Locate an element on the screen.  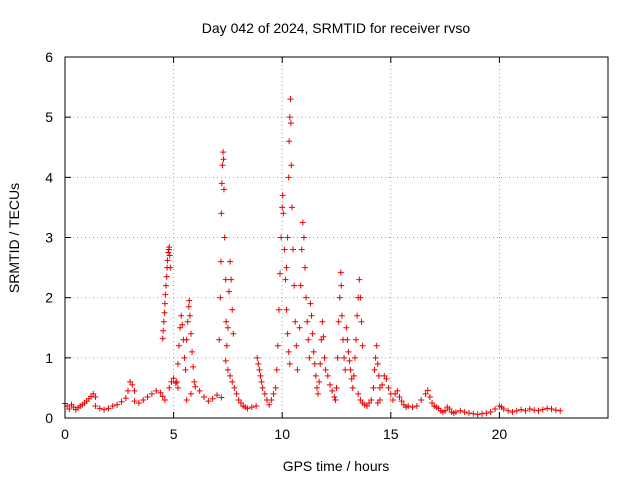
x-tick-label: 20 is located at coordinates (500, 434).